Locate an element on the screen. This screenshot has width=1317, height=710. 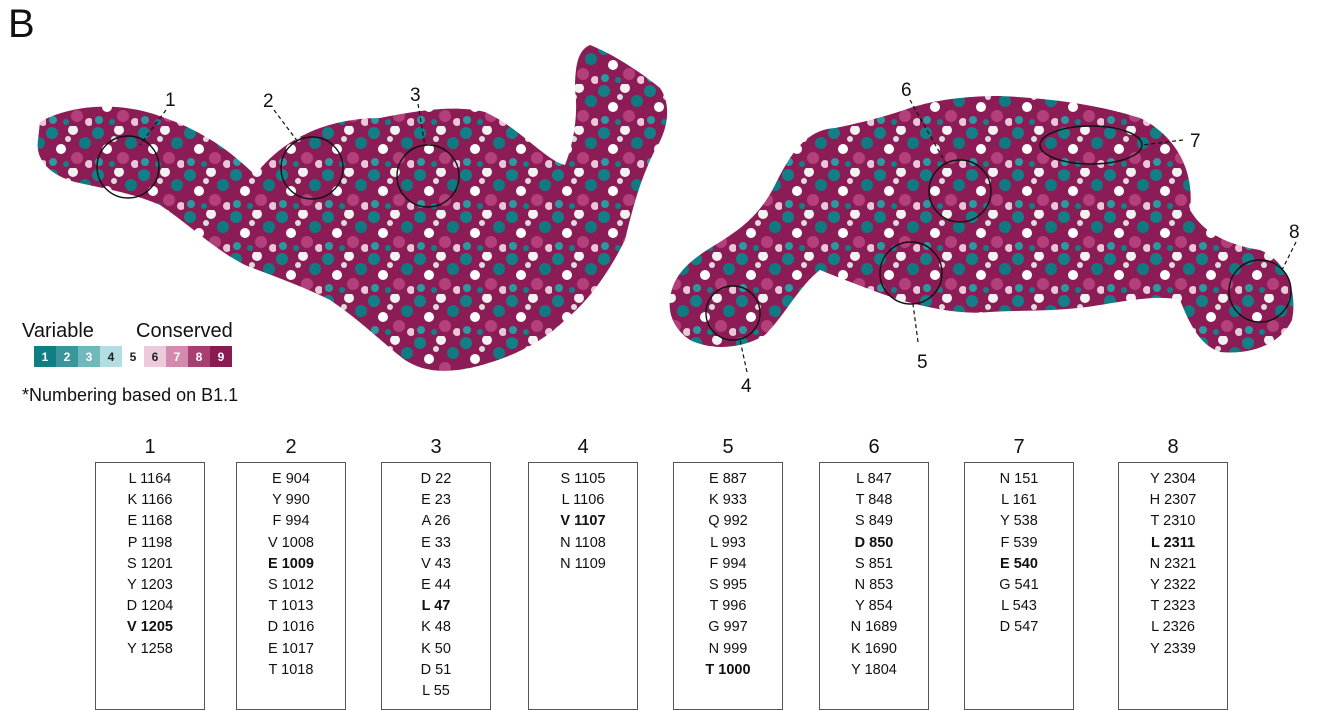
residue-item: V 1107 is located at coordinates (583, 521).